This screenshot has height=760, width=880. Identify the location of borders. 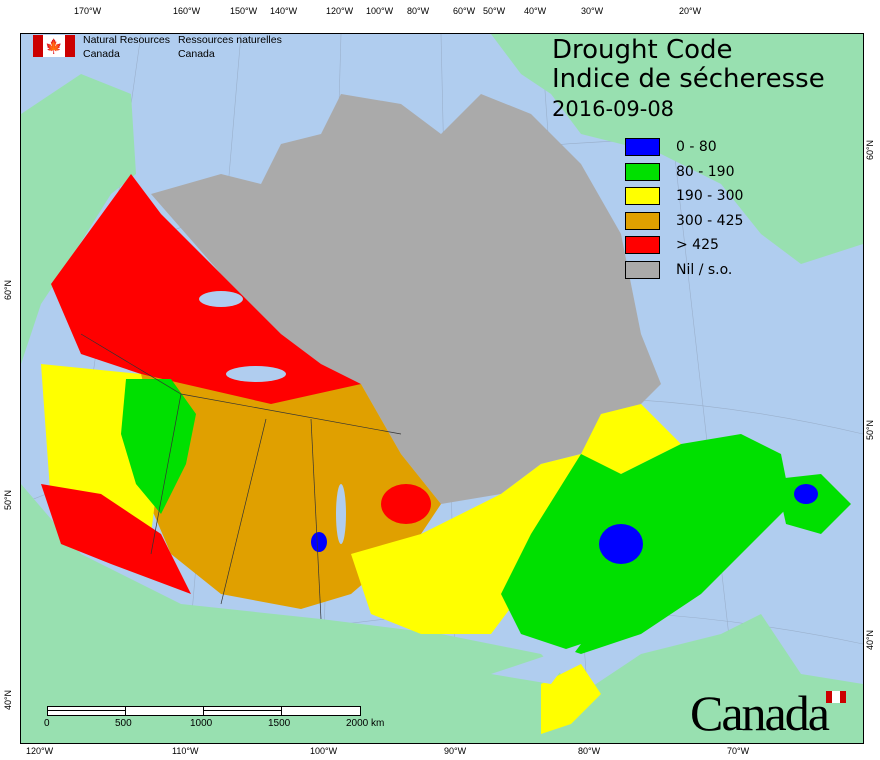
(241, 476).